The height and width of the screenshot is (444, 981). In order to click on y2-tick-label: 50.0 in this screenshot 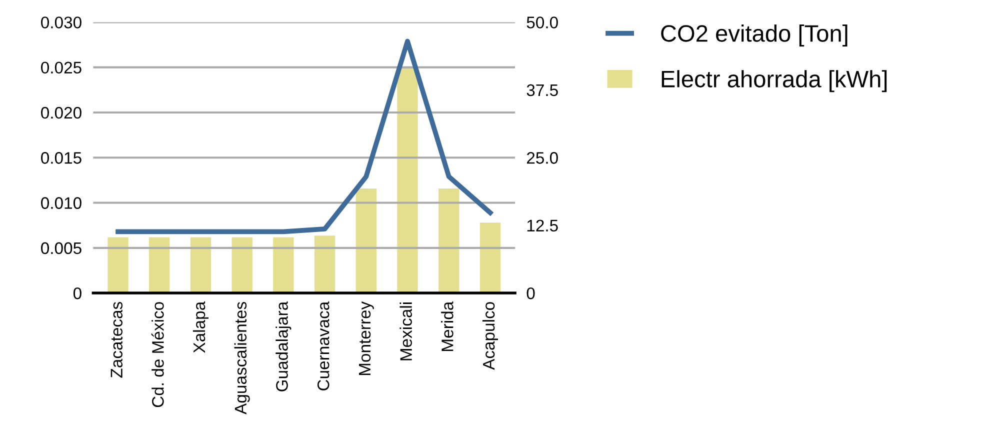, I will do `click(542, 22)`.